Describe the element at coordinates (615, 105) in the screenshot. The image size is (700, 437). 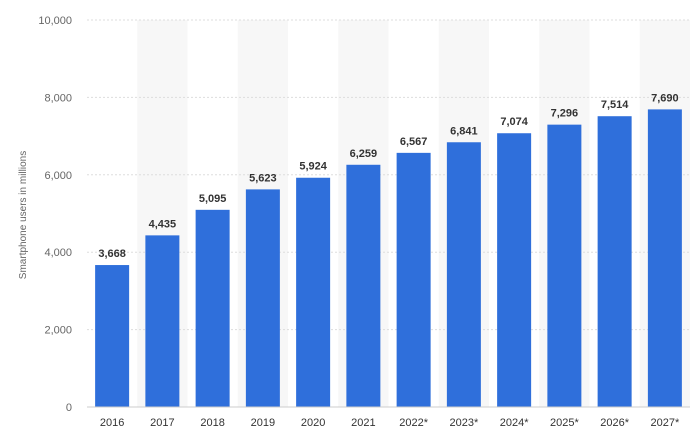
I see `bar-value-label: 7,514` at that location.